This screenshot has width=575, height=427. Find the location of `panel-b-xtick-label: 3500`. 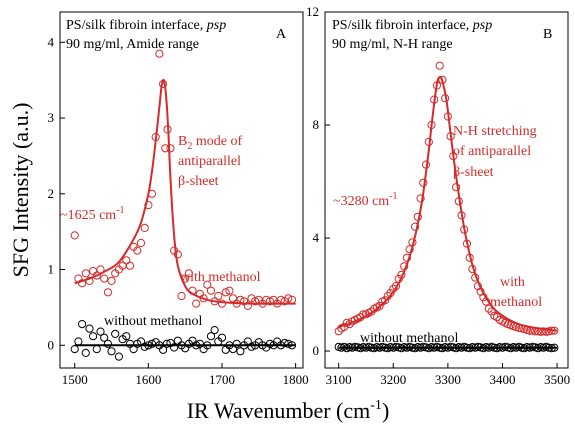

panel-b-xtick-label: 3500 is located at coordinates (557, 379).